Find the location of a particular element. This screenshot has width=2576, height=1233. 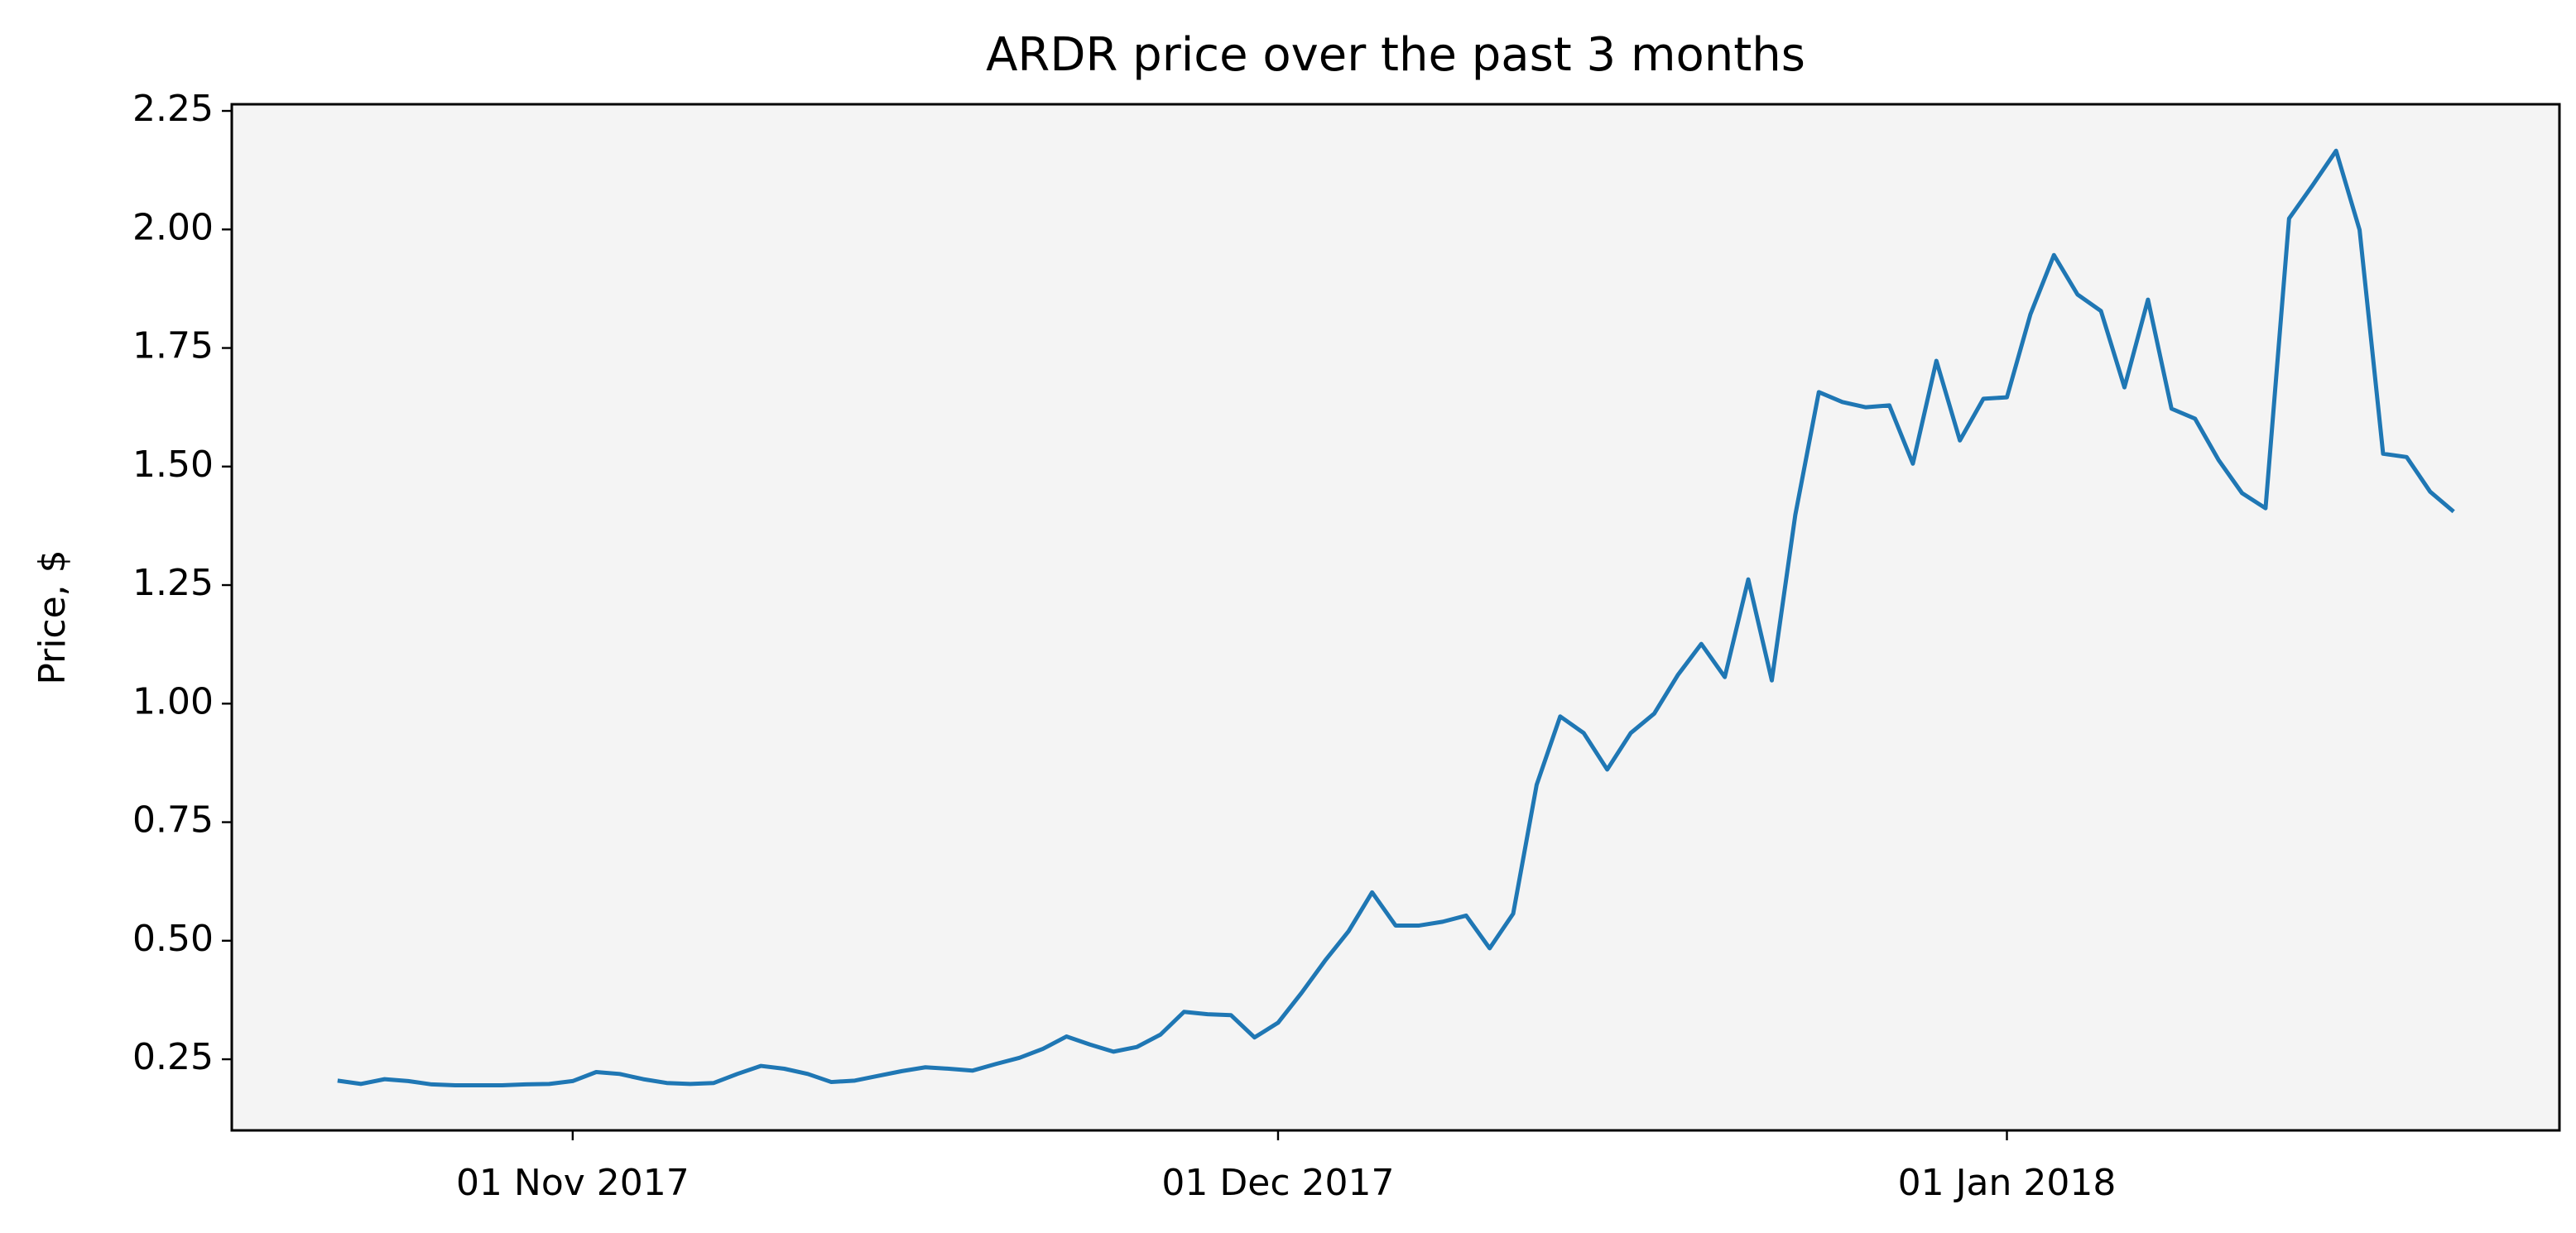

x-tick-label: 01 Dec 2017 is located at coordinates (1277, 1183).